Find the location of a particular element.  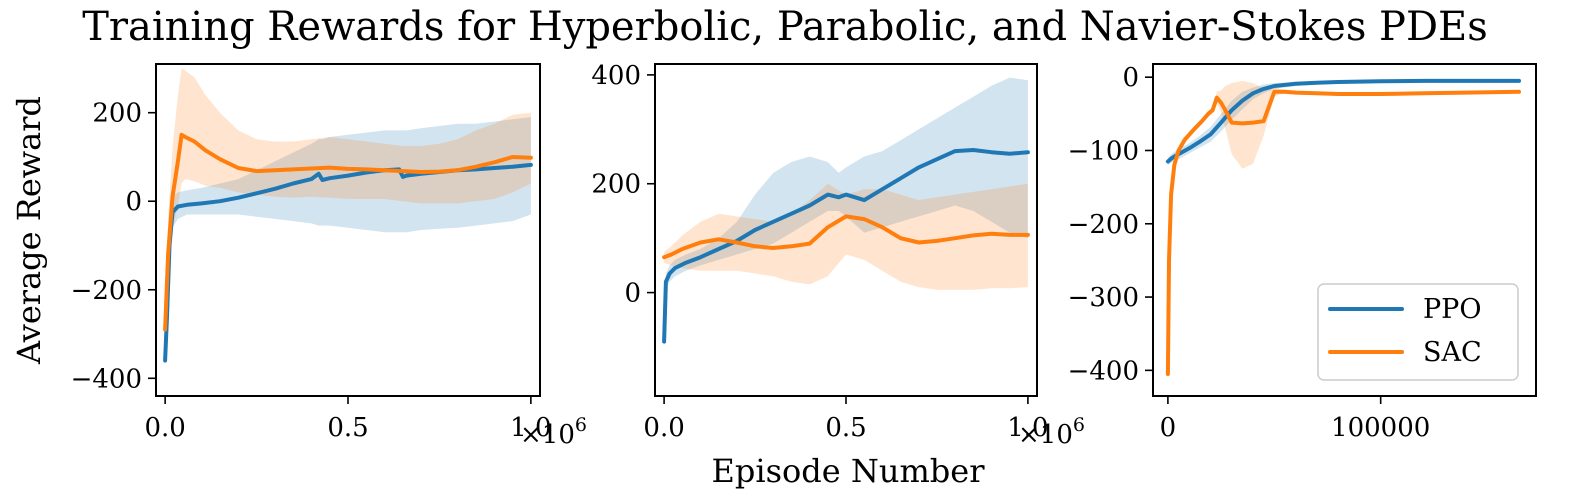

legend-ppo-label: PPO is located at coordinates (1452, 309).